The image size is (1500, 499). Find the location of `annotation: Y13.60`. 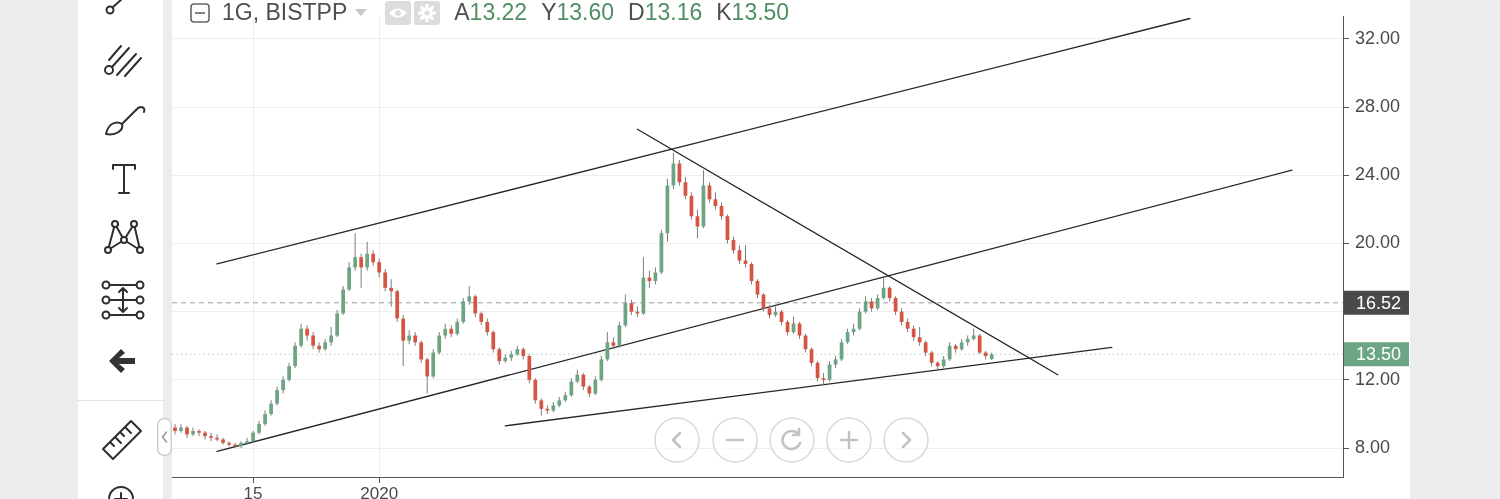

annotation: Y13.60 is located at coordinates (578, 13).